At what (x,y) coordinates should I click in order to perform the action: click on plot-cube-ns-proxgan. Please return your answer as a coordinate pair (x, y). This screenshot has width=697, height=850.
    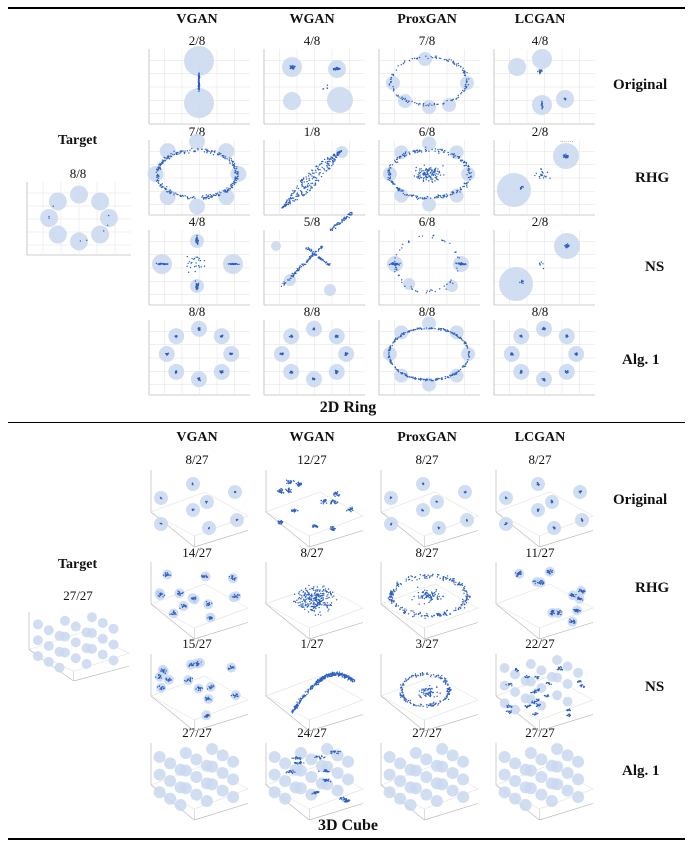
    Looking at the image, I should click on (429, 693).